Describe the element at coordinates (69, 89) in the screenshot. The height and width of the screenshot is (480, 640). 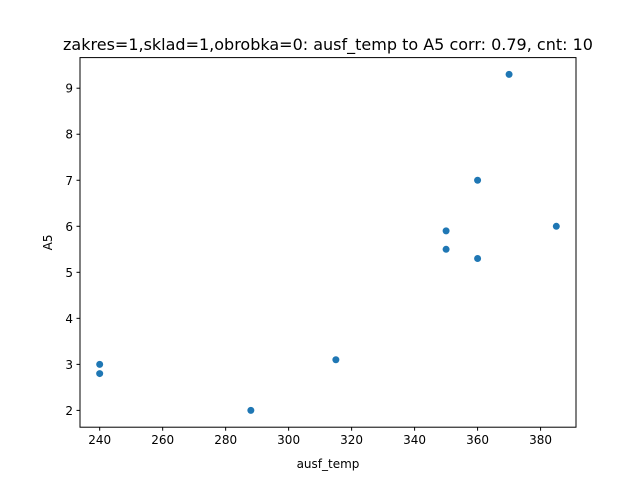
I see `y-tick-label: 9` at that location.